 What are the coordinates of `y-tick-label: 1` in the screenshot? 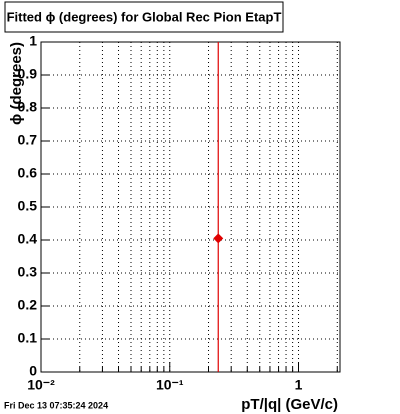 It's located at (33, 41).